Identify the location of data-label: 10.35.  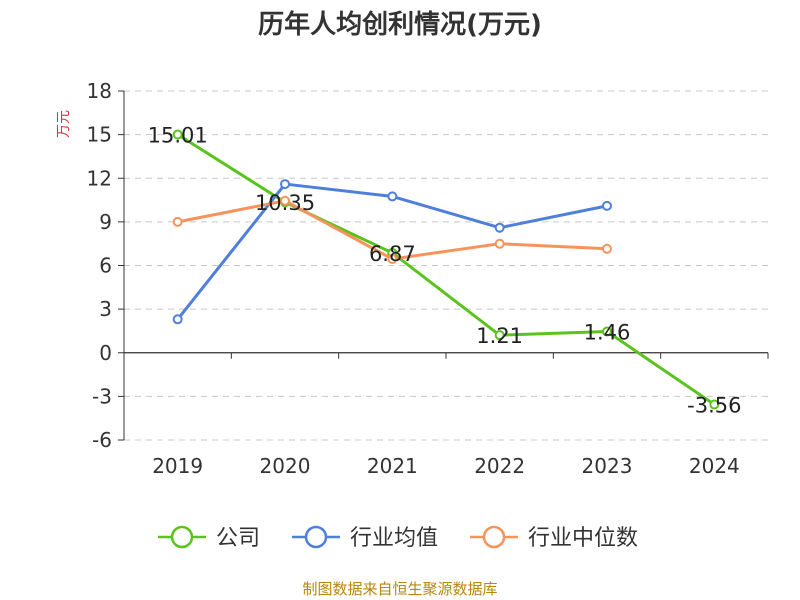
(285, 203).